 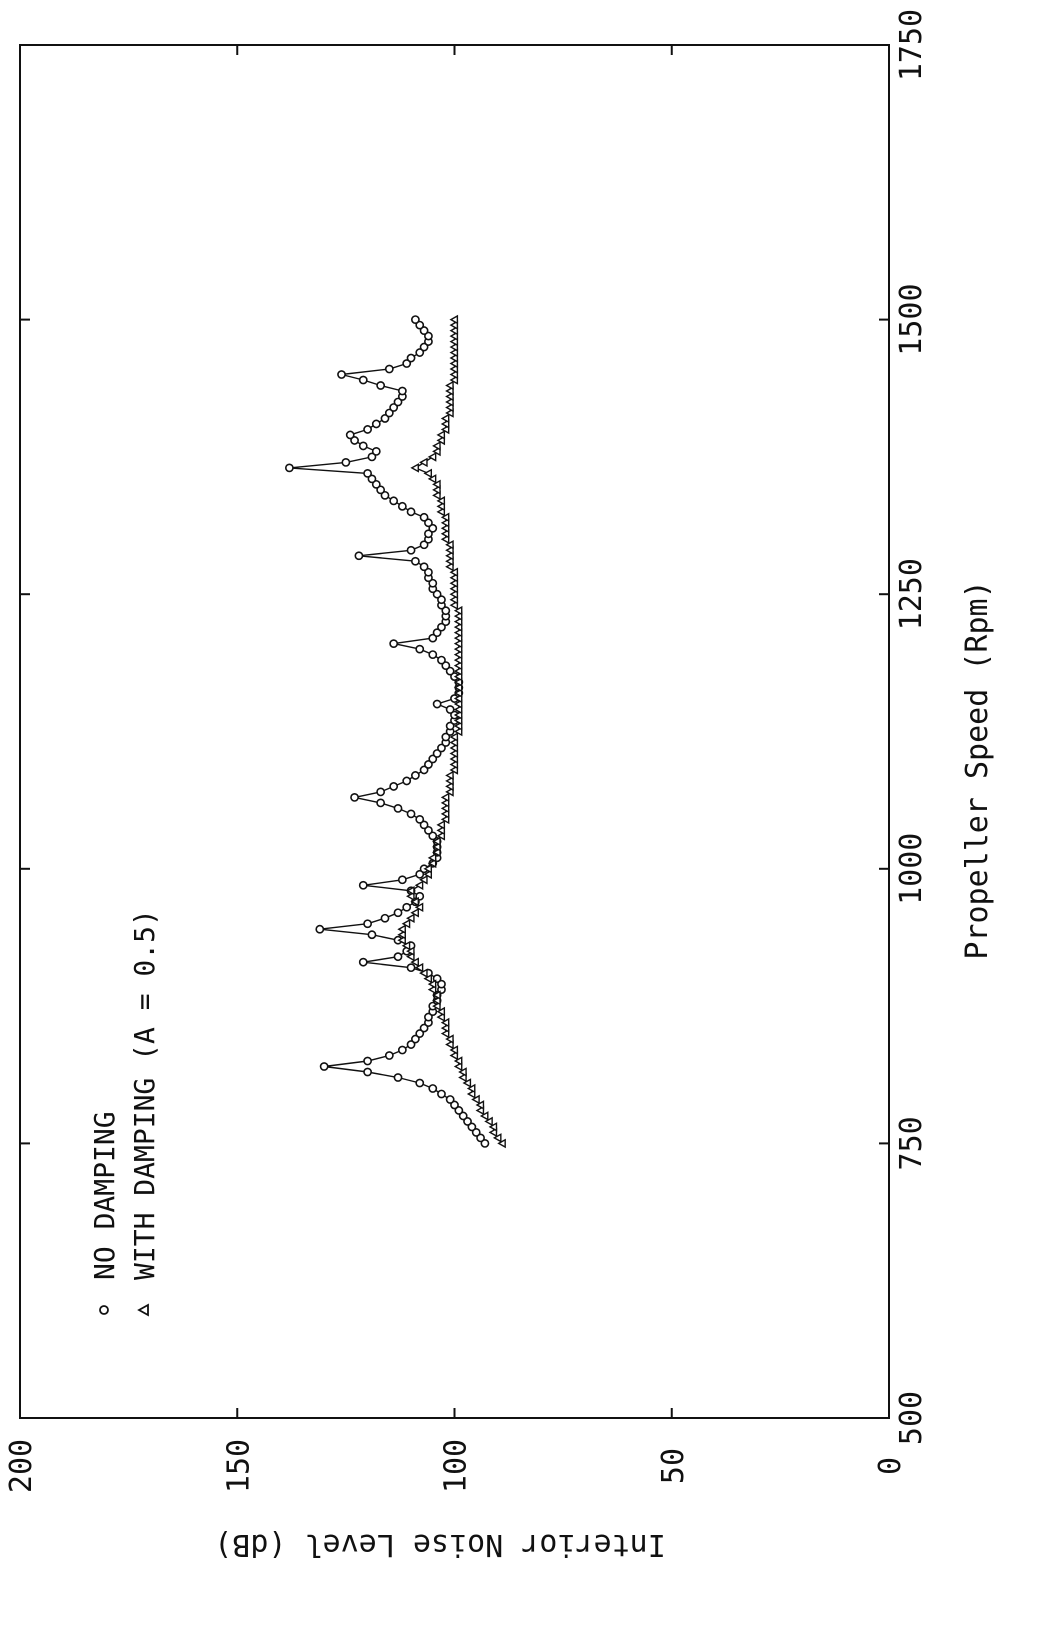 What do you see at coordinates (21, 1466) in the screenshot?
I see `y-tick-label: 200` at bounding box center [21, 1466].